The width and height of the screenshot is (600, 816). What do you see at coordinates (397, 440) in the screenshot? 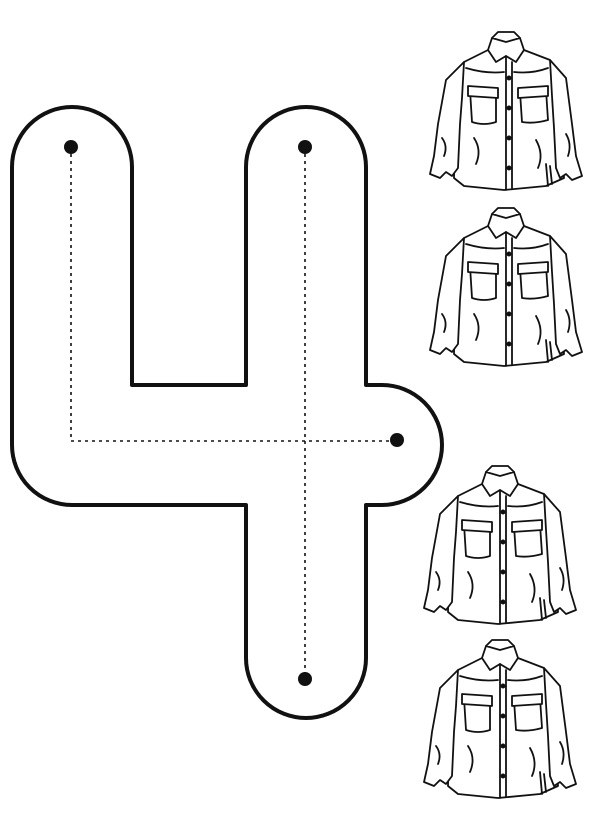
I see `end-dot-cross` at bounding box center [397, 440].